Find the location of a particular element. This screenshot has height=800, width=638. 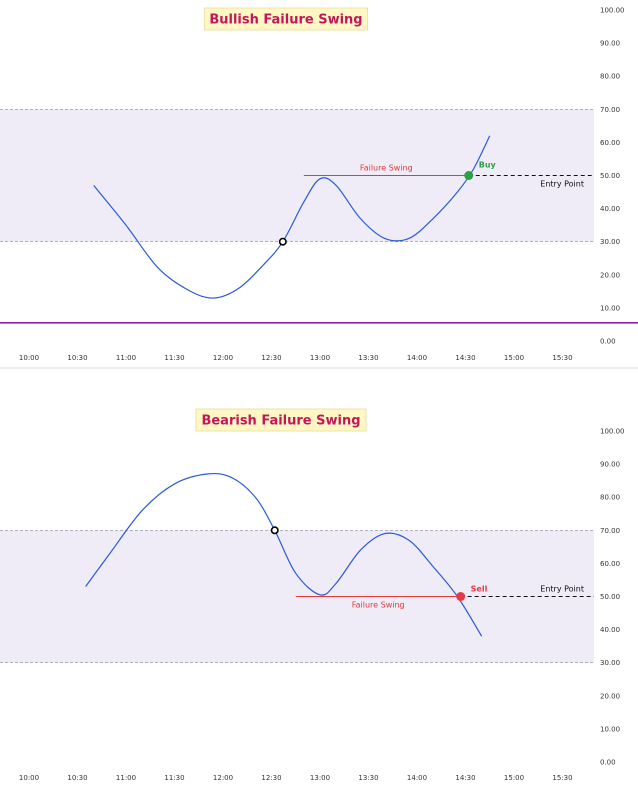

signal-label: Buy is located at coordinates (488, 165).